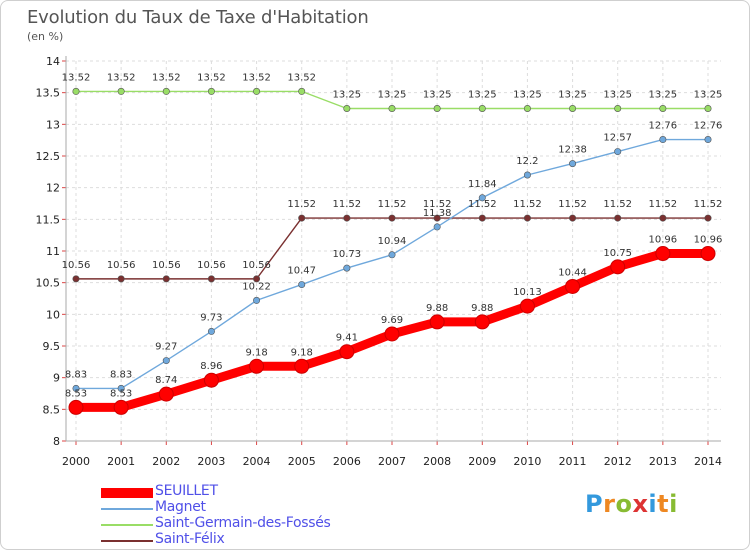 This screenshot has height=551, width=750. Describe the element at coordinates (572, 272) in the screenshot. I see `data-label-seuillet: 10.44` at that location.